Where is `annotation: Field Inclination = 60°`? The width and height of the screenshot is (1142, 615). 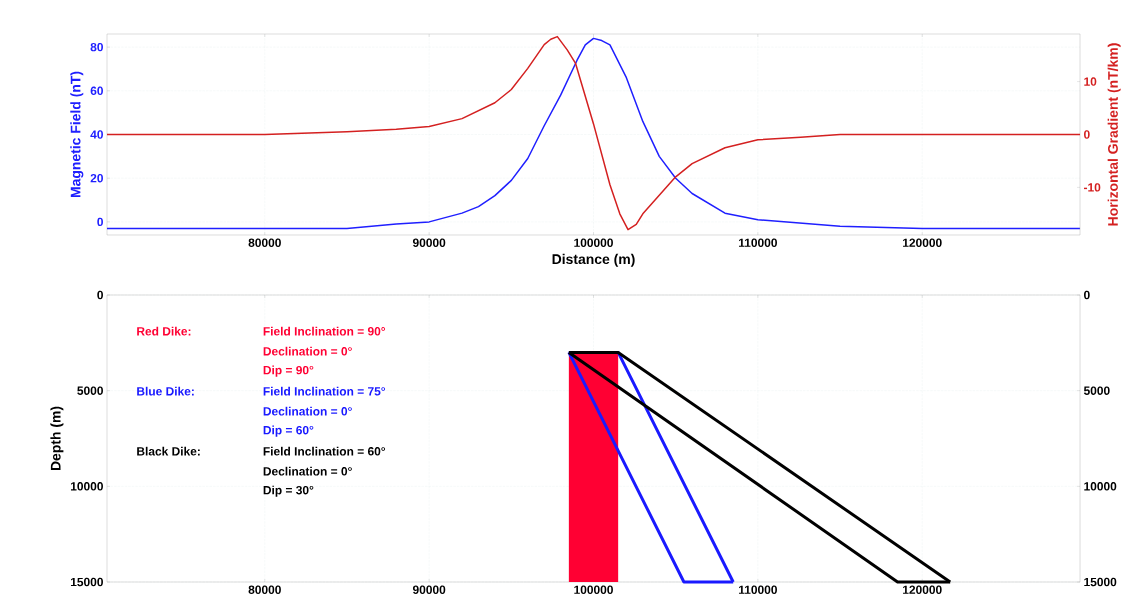
annotation: Field Inclination = 60° is located at coordinates (324, 451).